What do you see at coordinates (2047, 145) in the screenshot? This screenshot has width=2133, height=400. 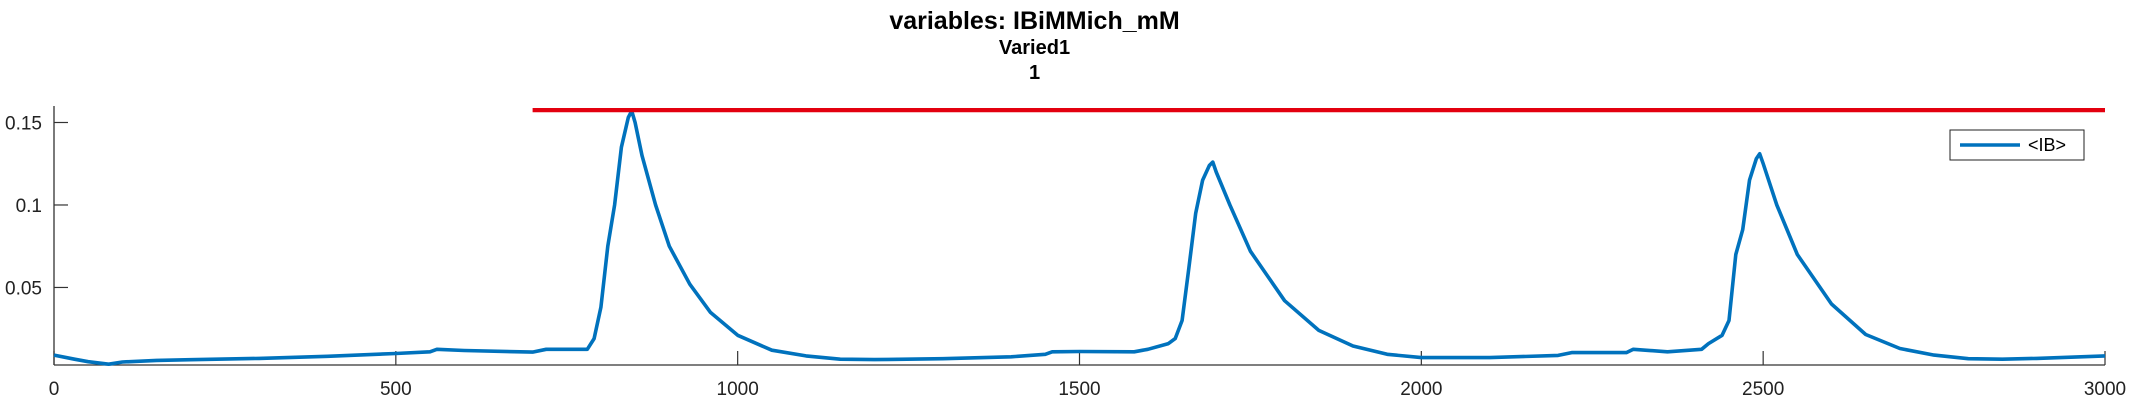 I see `legend-label: <IB>` at bounding box center [2047, 145].